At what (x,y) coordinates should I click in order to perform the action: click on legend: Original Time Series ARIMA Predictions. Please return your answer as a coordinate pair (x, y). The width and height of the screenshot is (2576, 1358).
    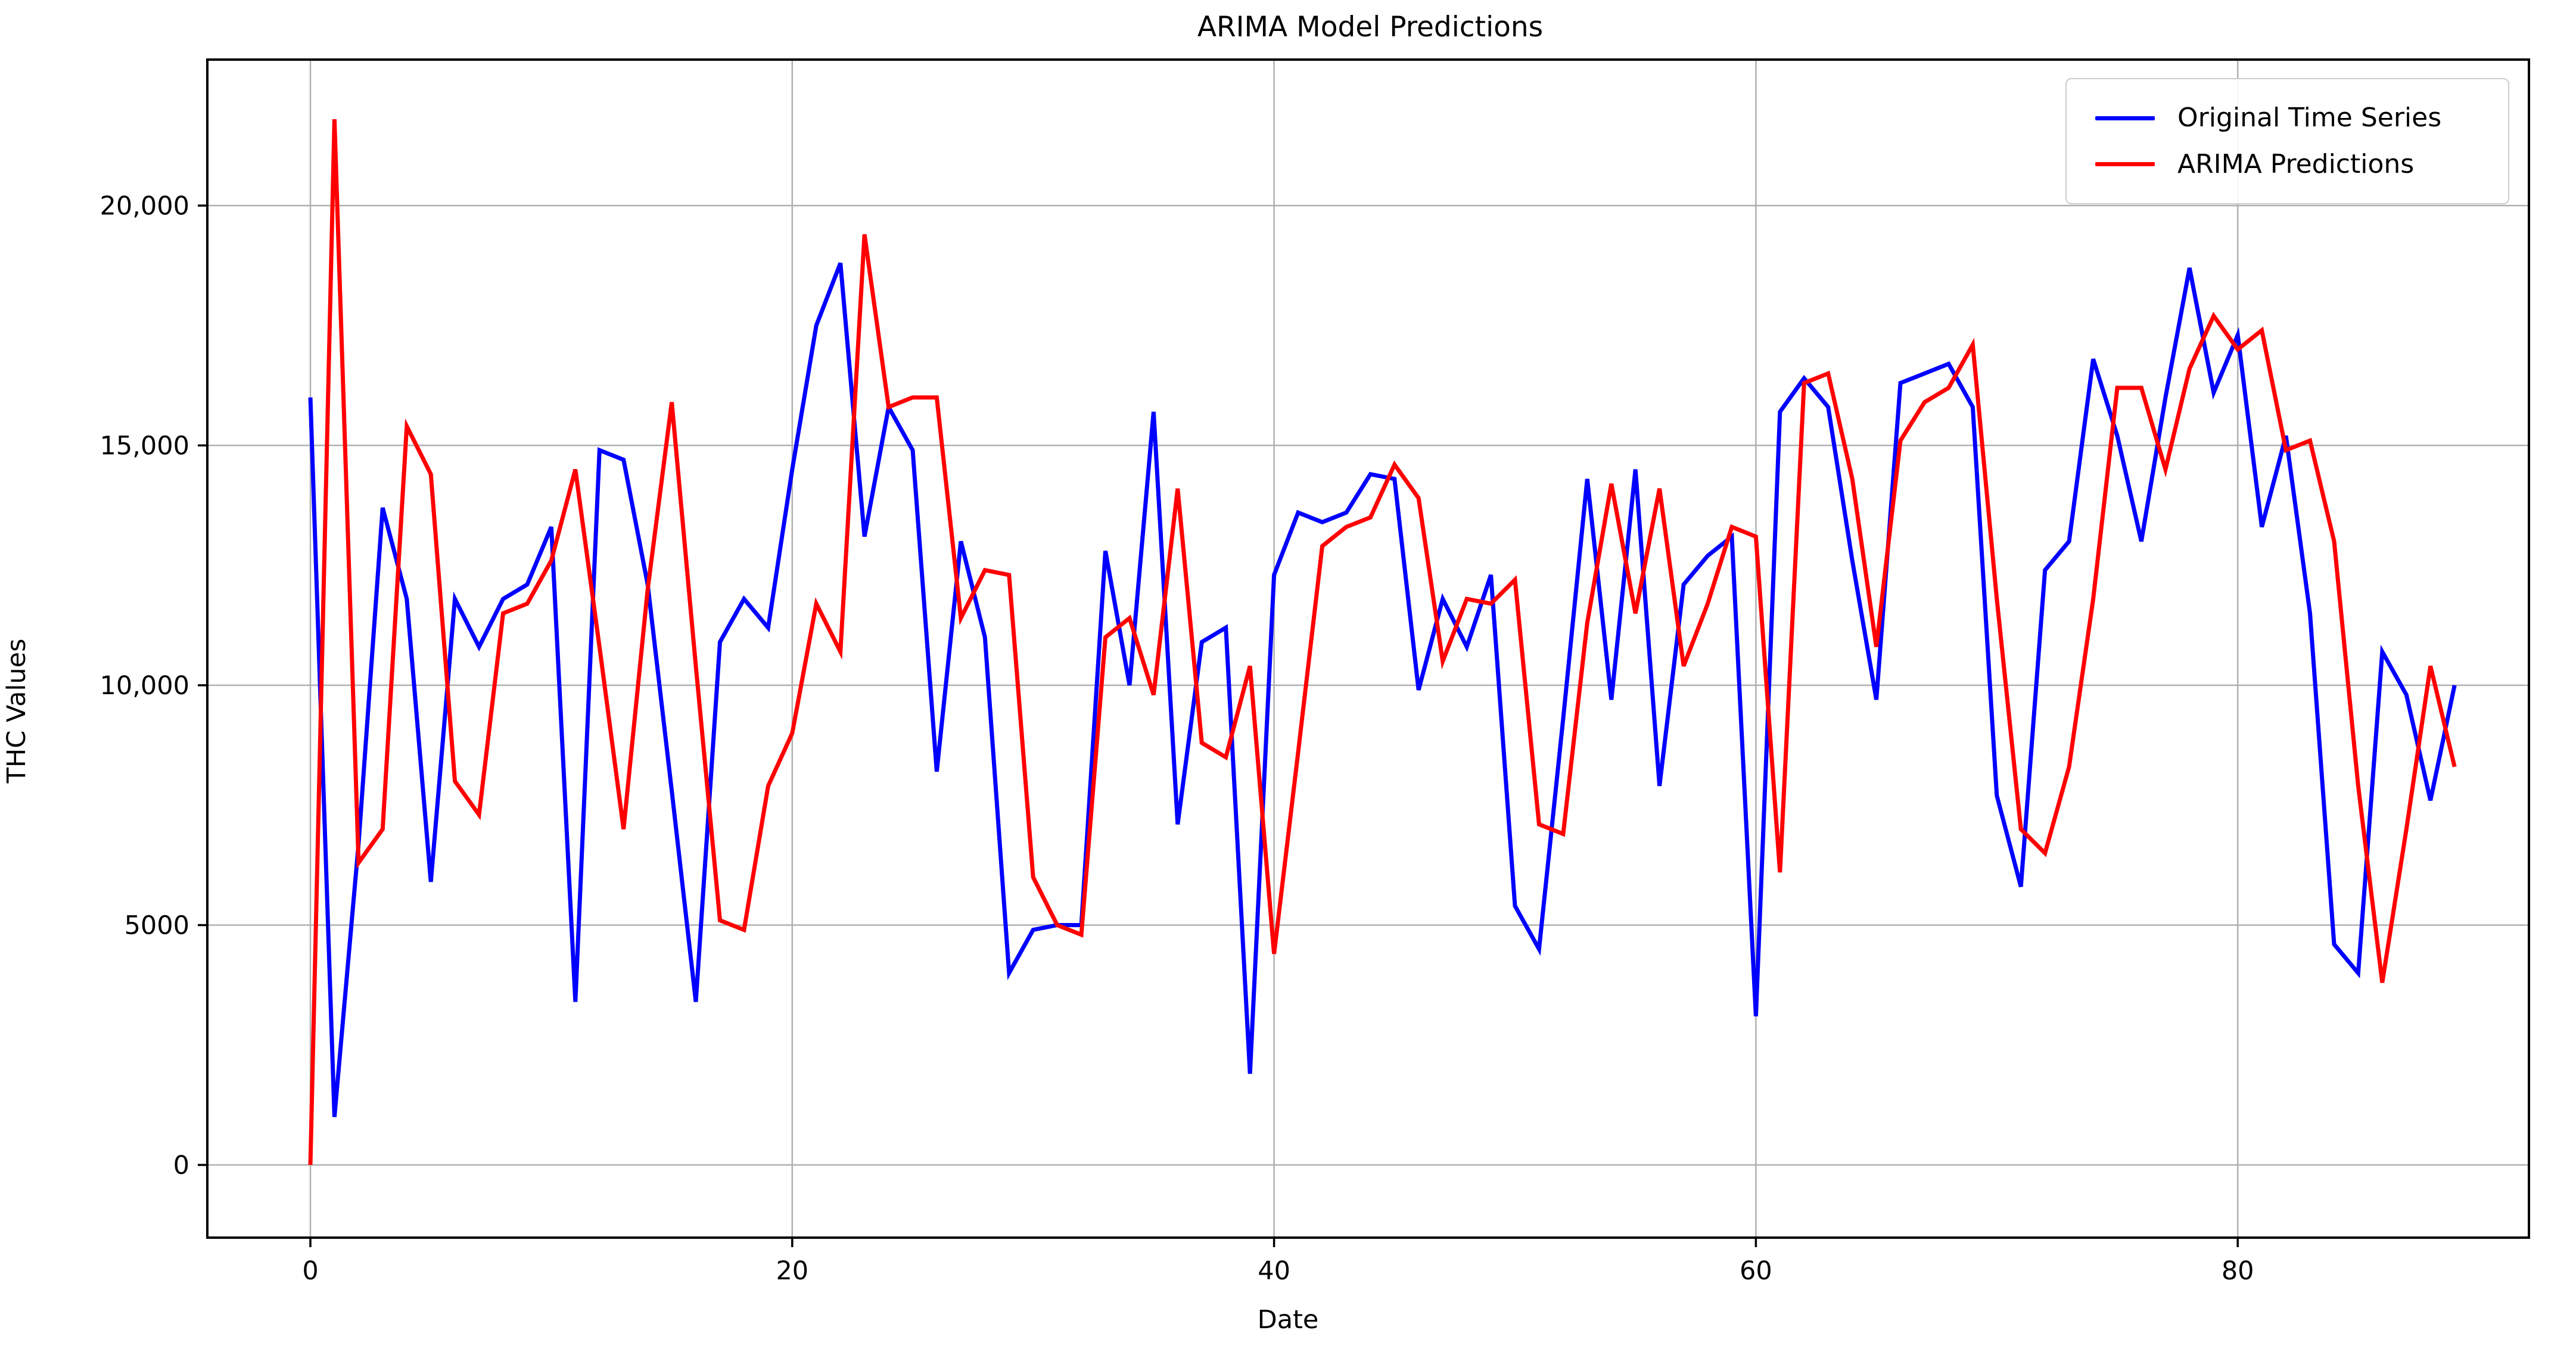
    Looking at the image, I should click on (2287, 141).